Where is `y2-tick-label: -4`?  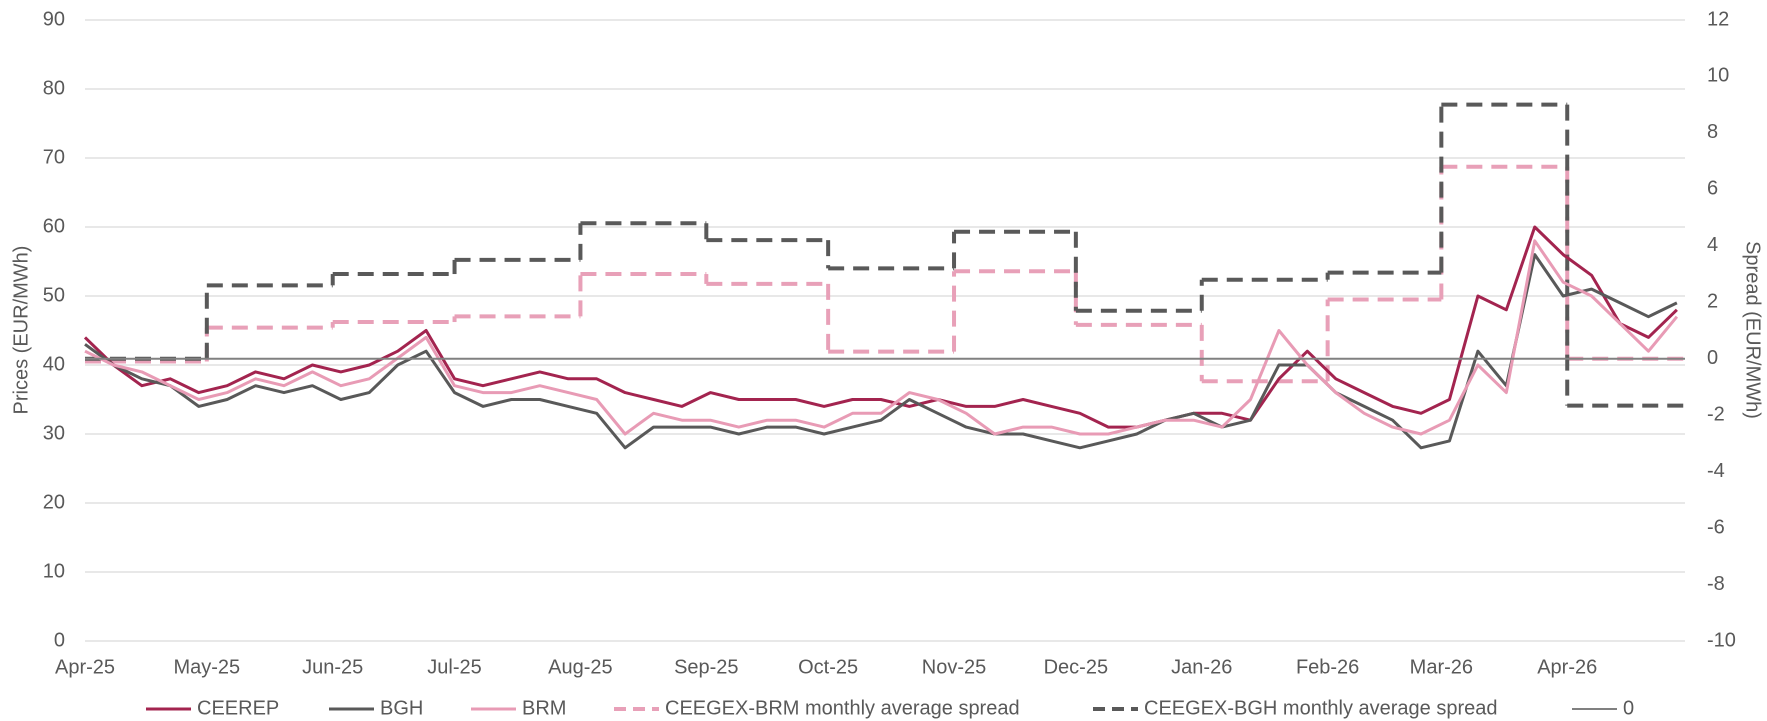
y2-tick-label: -4 is located at coordinates (1716, 471).